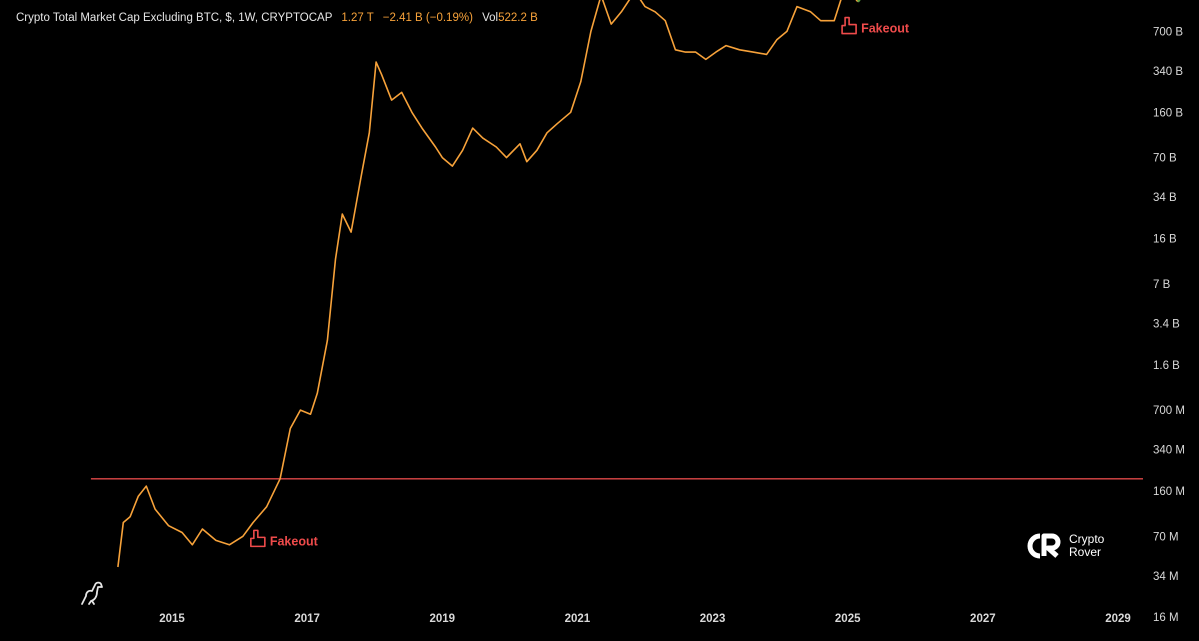 Image resolution: width=1199 pixels, height=641 pixels. Describe the element at coordinates (1165, 240) in the screenshot. I see `y-tick-label: 16 B` at that location.